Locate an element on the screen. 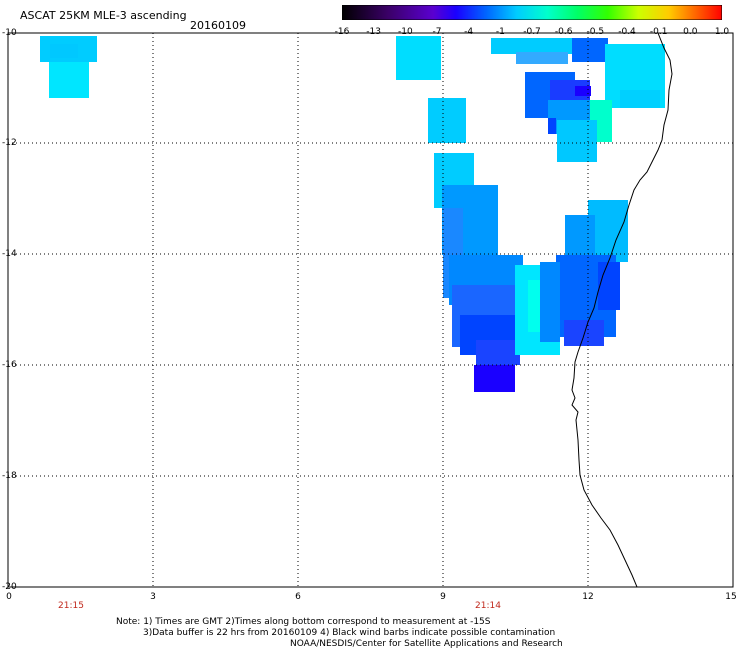 The height and width of the screenshot is (650, 740). coastline is located at coordinates (622, 310).